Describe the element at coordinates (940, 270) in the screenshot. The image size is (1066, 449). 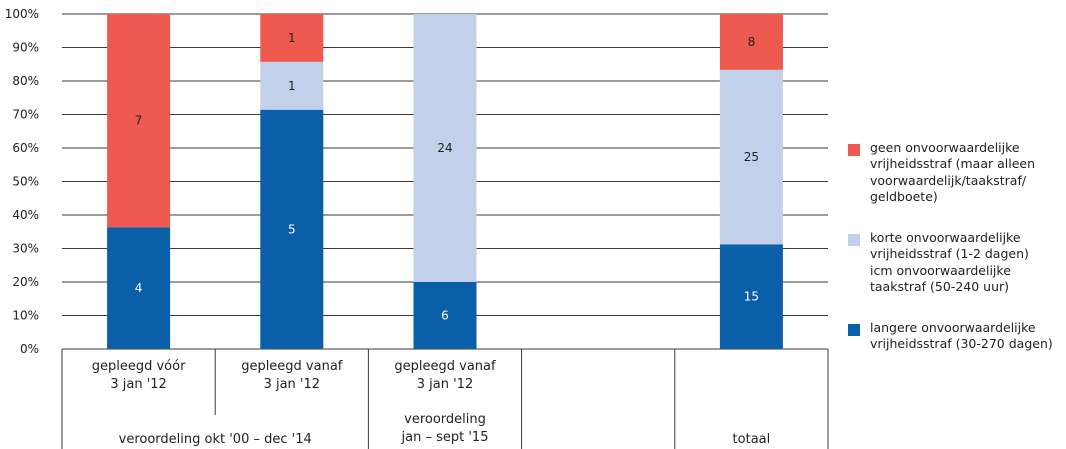
I see `legend-line: icm onvoorwaardelijke` at that location.